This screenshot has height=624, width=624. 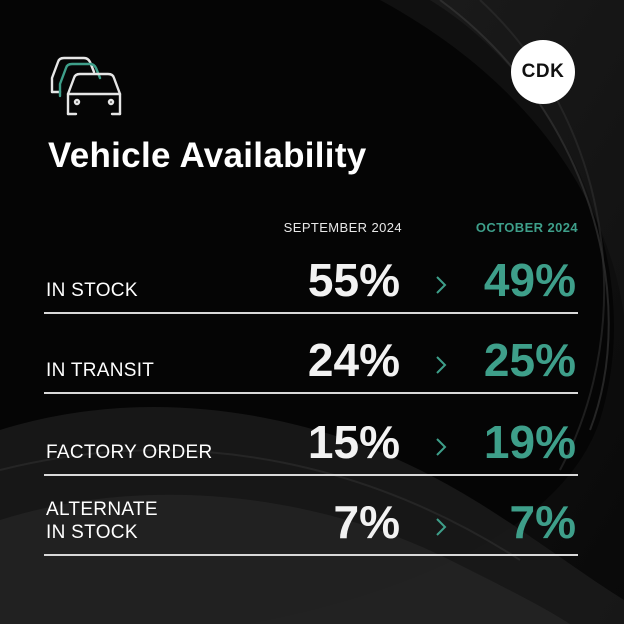 What do you see at coordinates (92, 290) in the screenshot?
I see `row-label: IN STOCK` at bounding box center [92, 290].